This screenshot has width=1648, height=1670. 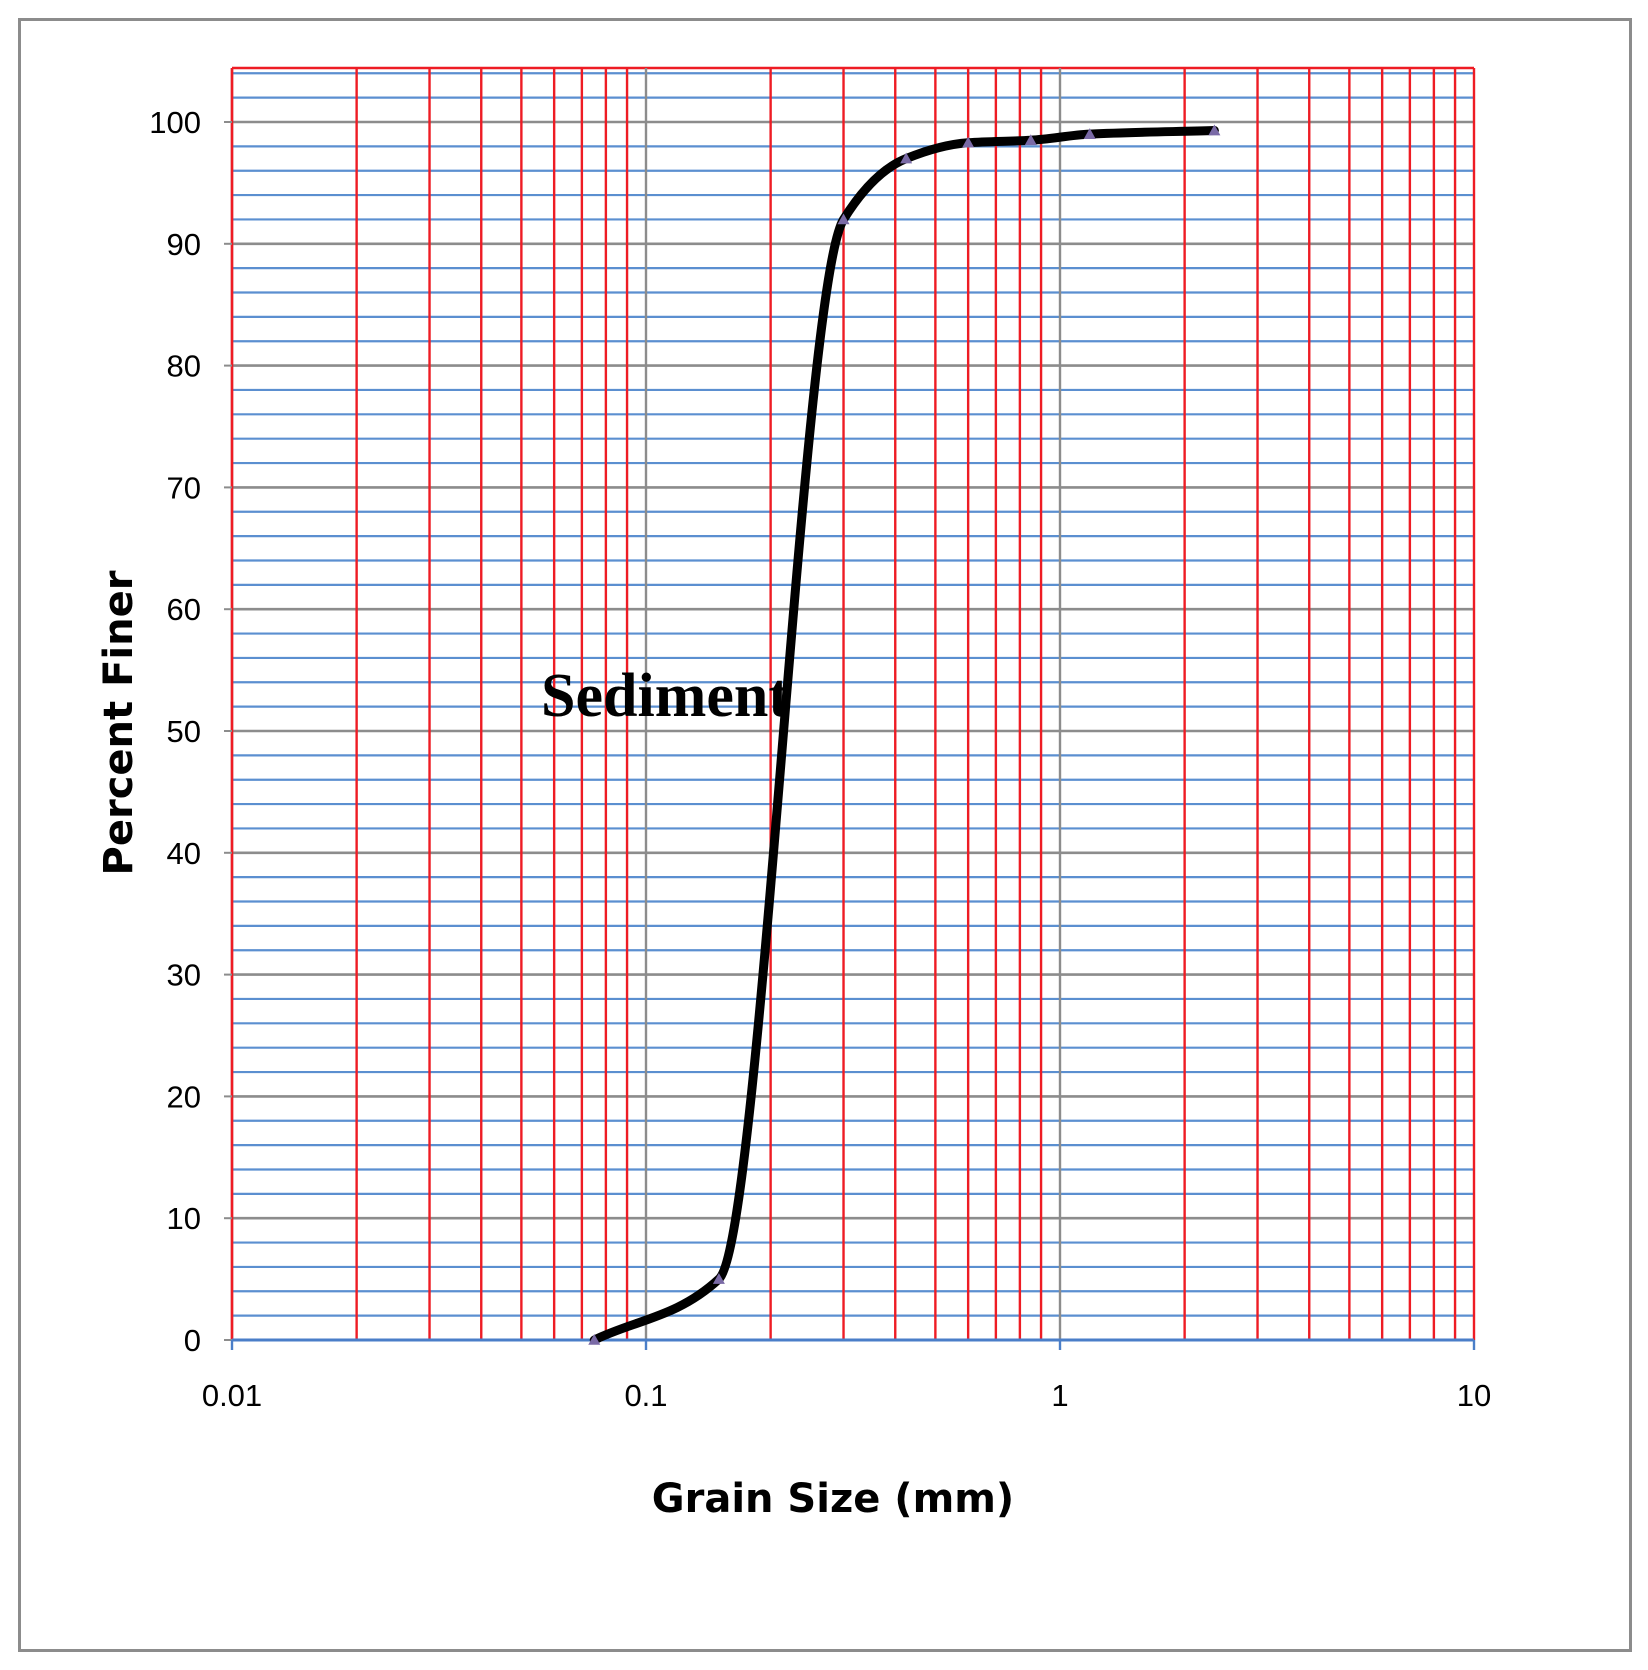 I want to click on y-tick-label: 30, so click(x=184, y=975).